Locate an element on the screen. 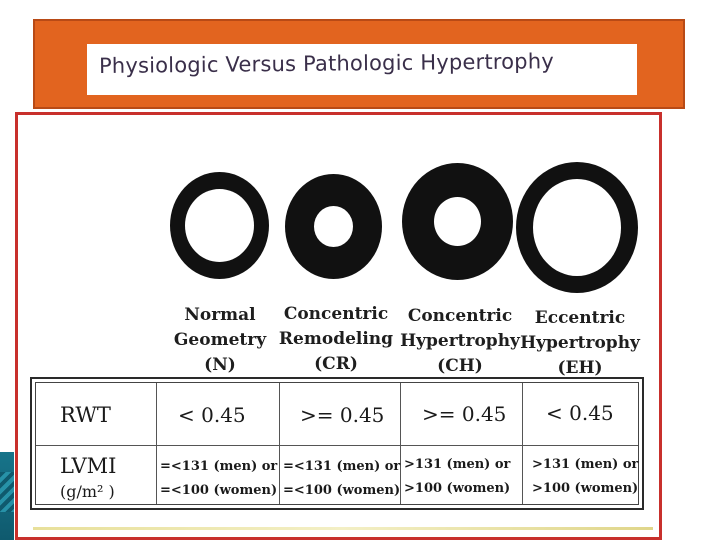  label-concentric-hypertrophy: Concentric Hypertrophy (CH) is located at coordinates (460, 341).